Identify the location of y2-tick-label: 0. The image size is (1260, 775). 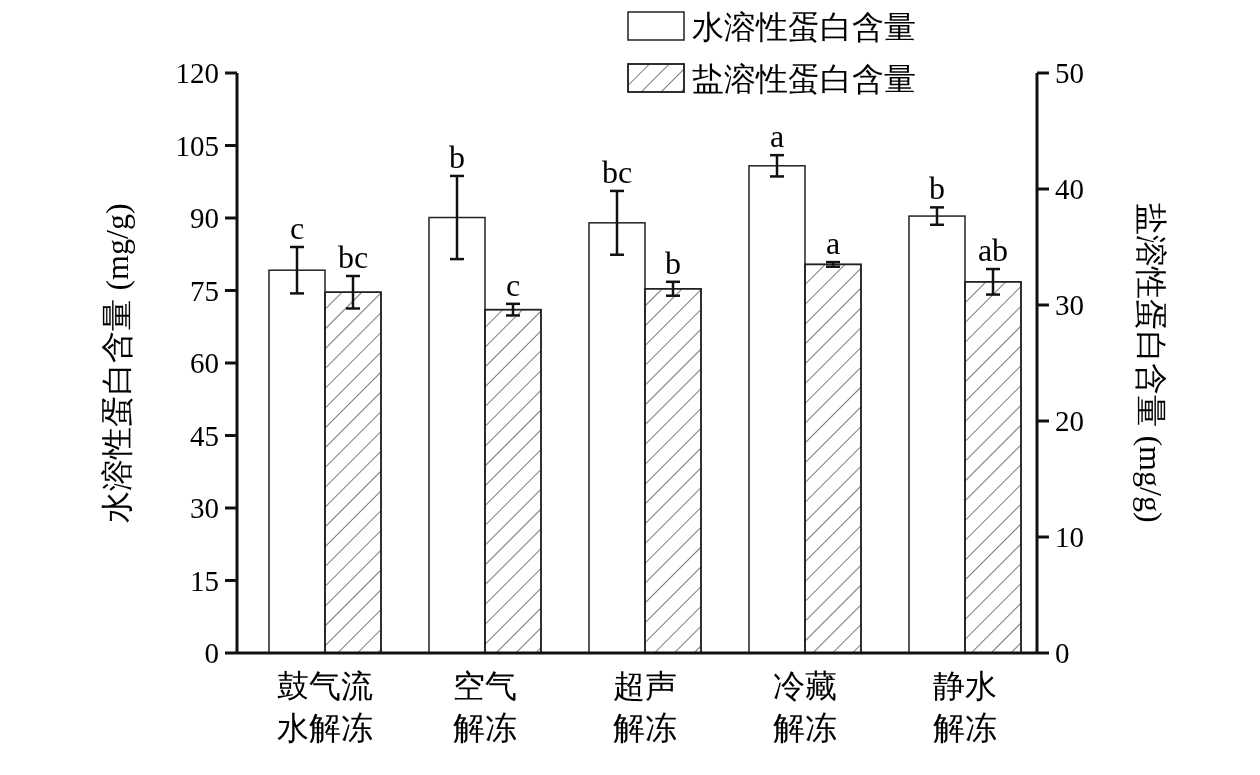
(1062, 653).